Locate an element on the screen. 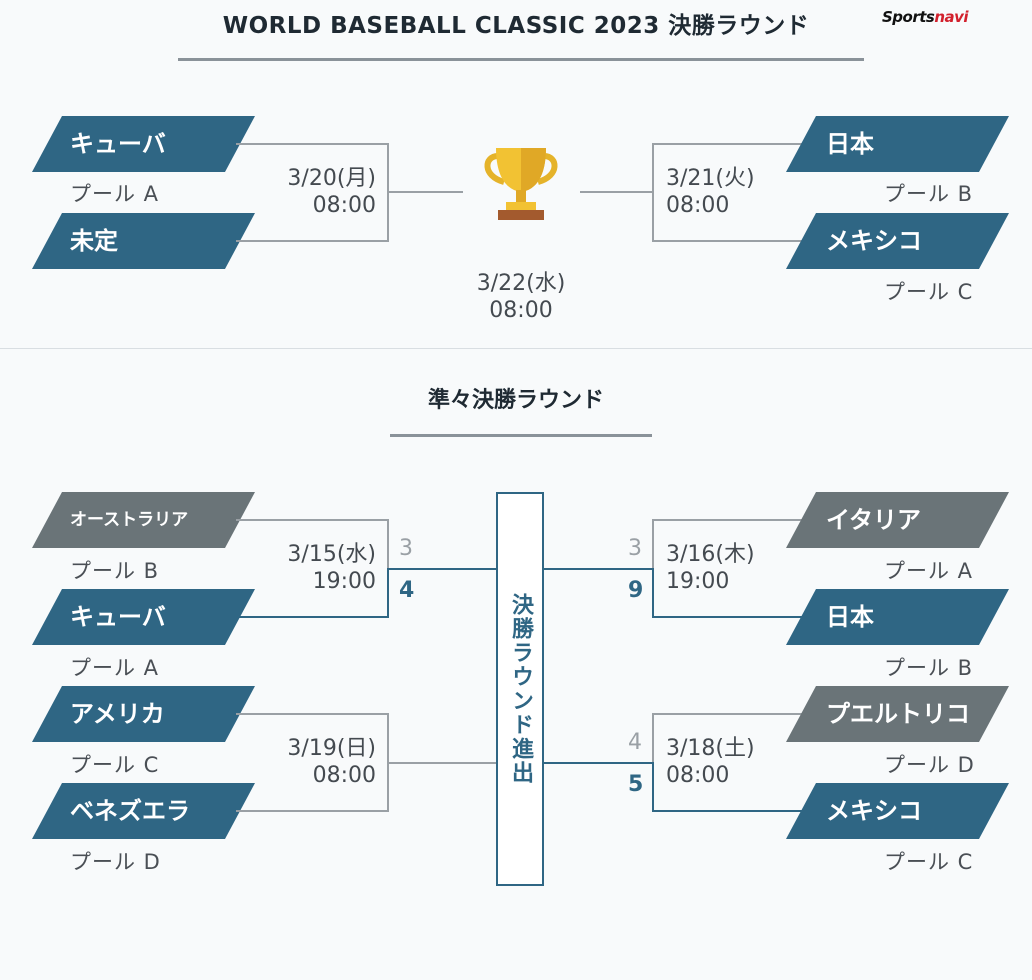  final-date: 3/22(水) 08:00 is located at coordinates (521, 297).